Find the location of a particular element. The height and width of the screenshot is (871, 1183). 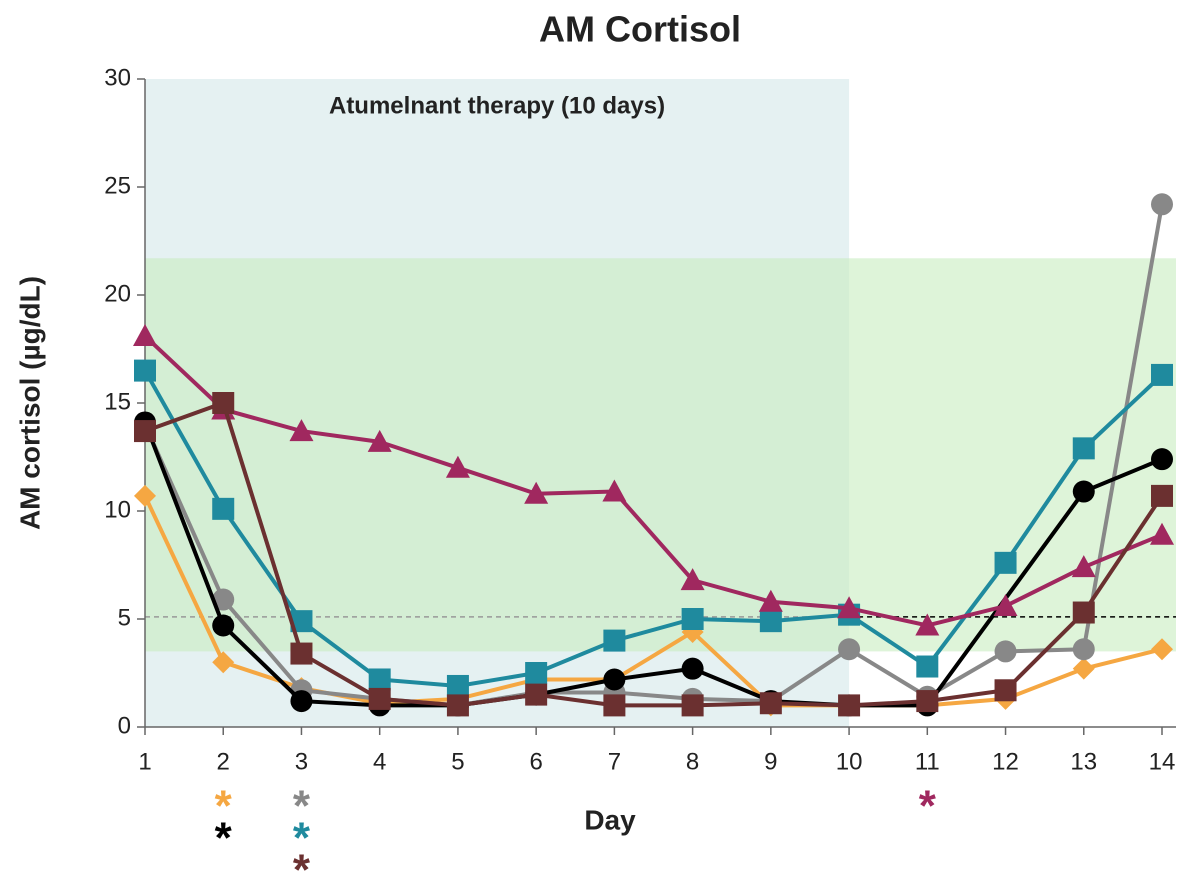

x-tick-label: 8 is located at coordinates (692, 761).